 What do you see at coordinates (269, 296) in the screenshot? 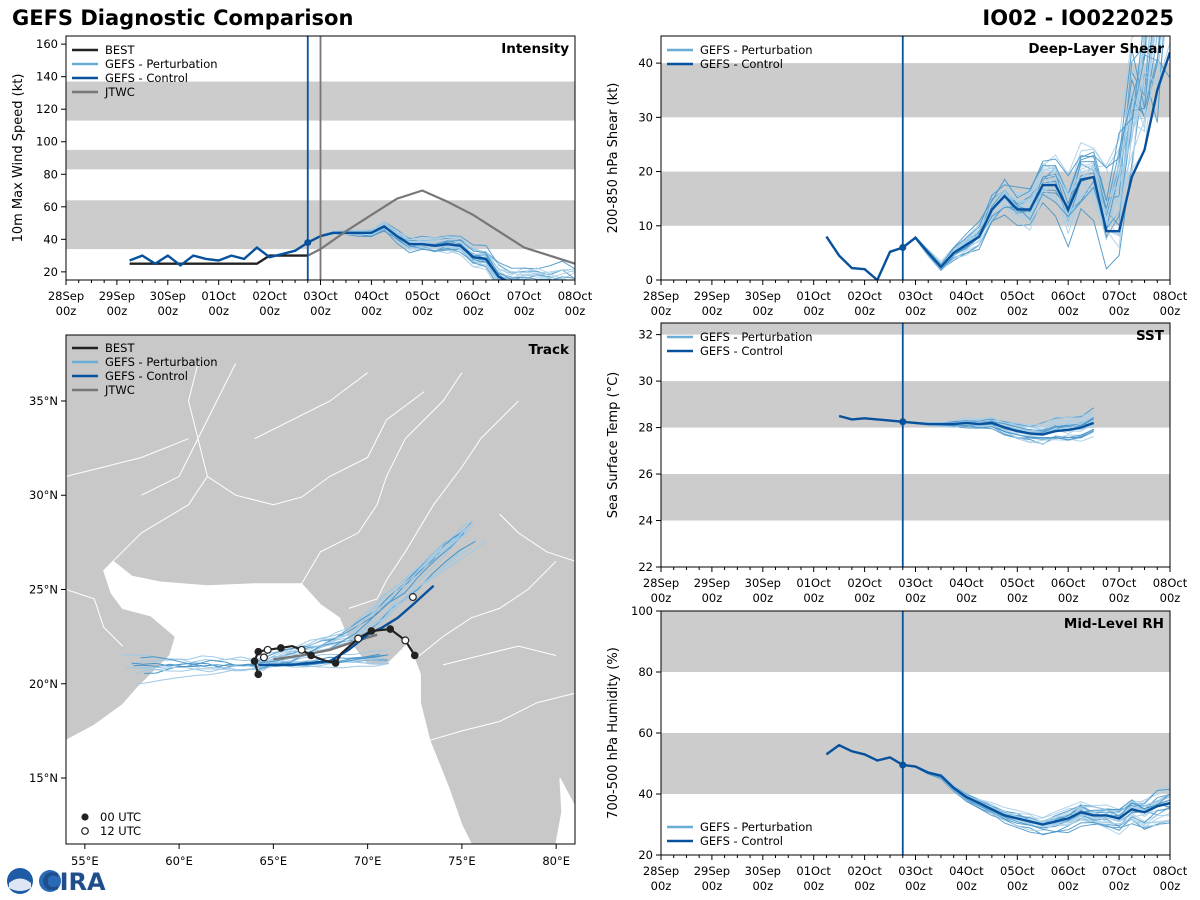
I see `intensity-xtick-label: 02Oct` at bounding box center [269, 296].